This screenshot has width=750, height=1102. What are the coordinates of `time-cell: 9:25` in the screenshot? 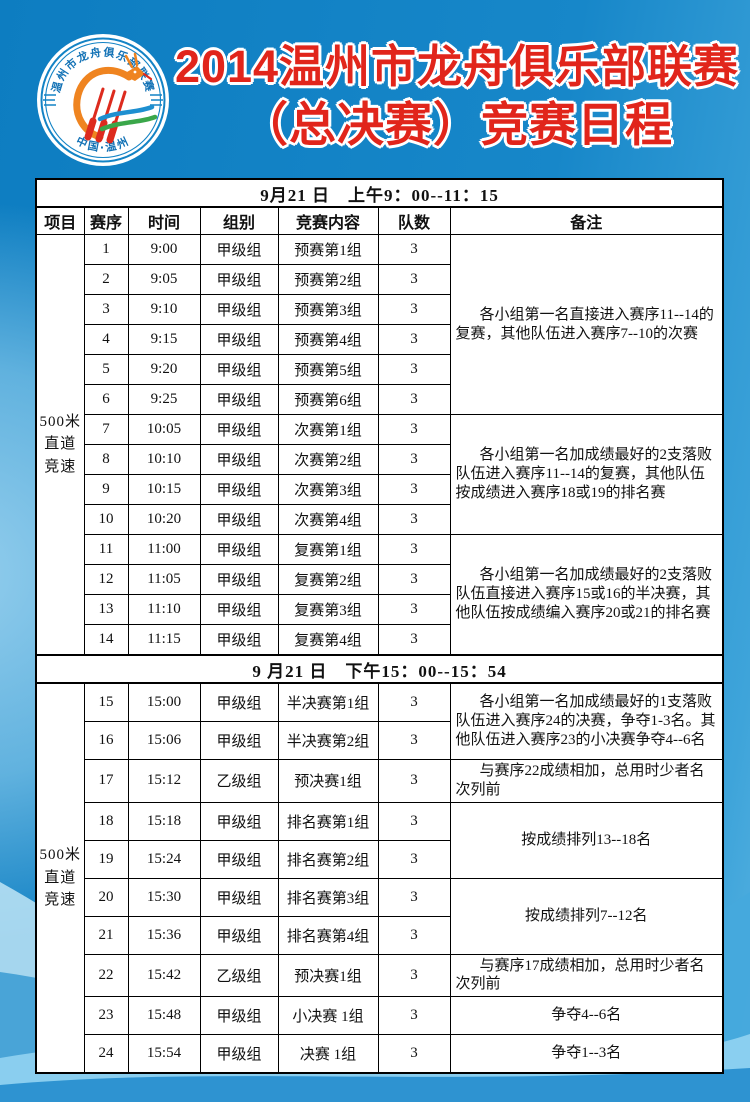 It's located at (164, 399).